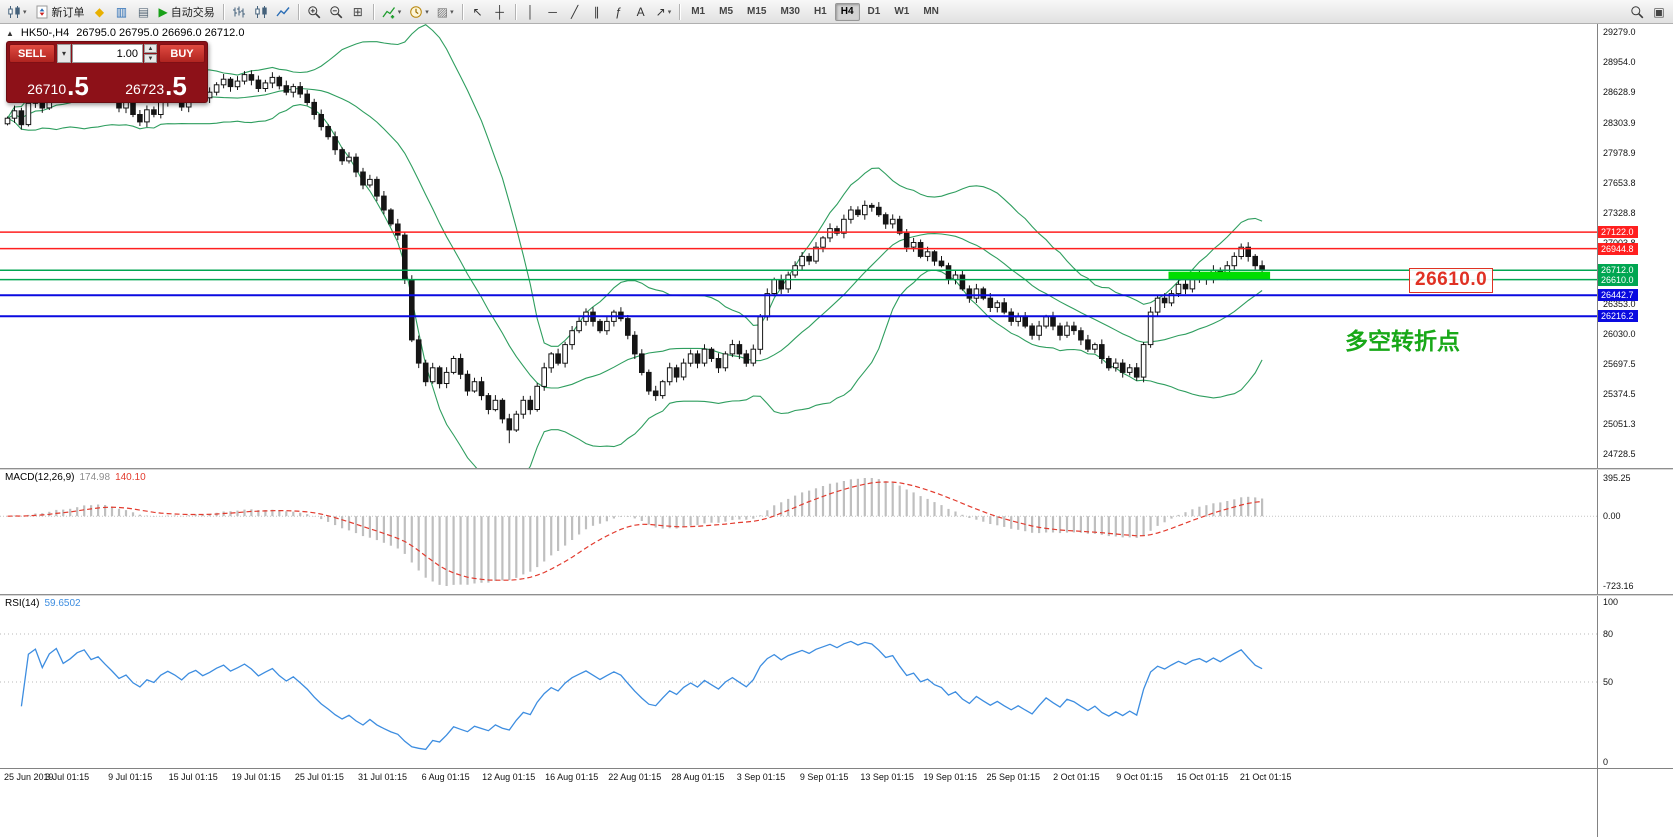  Describe the element at coordinates (60, 12) in the screenshot. I see `new-order-button: 新订单` at that location.